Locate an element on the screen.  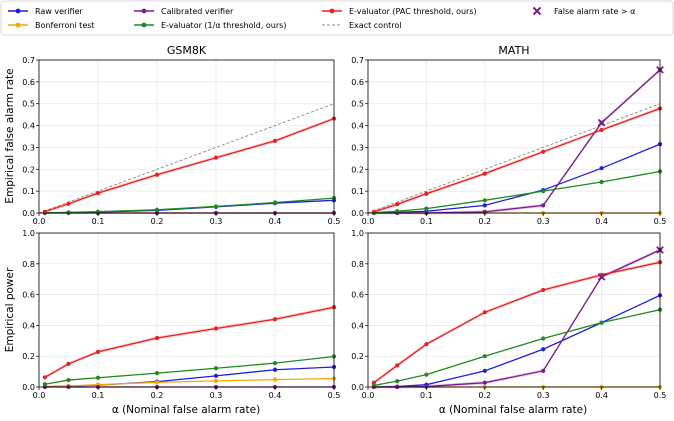
legend-label: E-valuator (1/α threshold, ours) is located at coordinates (223, 25).